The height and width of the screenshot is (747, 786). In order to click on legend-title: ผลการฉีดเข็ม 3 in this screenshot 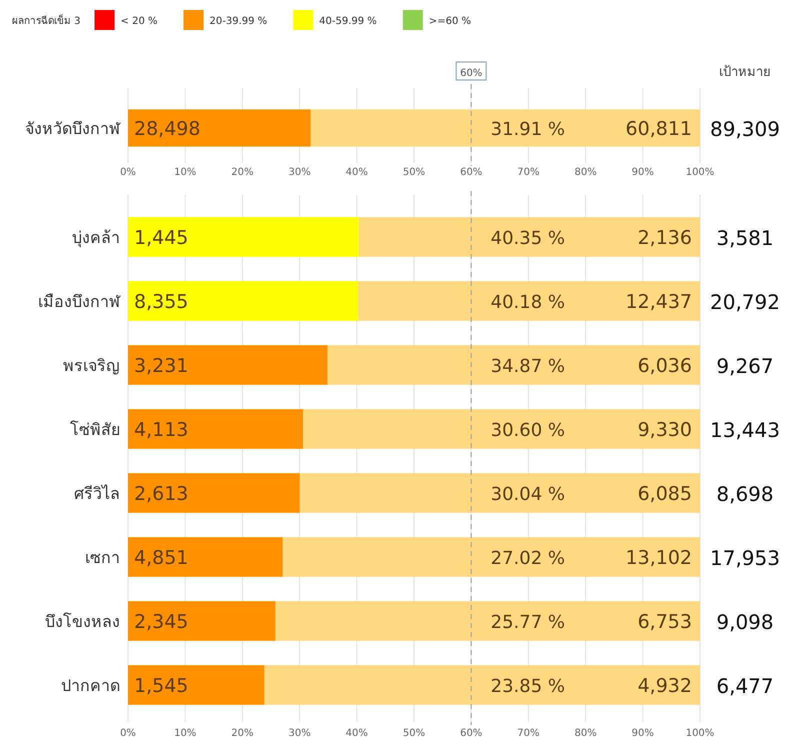, I will do `click(46, 21)`.